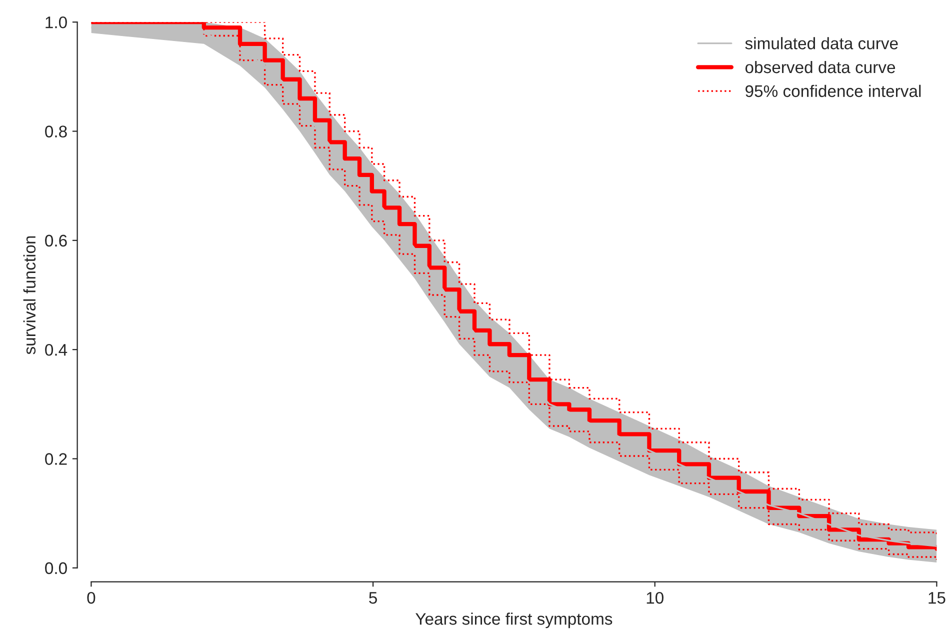 Image resolution: width=950 pixels, height=631 pixels. Describe the element at coordinates (56, 568) in the screenshot. I see `y-tick-label: 0.0` at that location.